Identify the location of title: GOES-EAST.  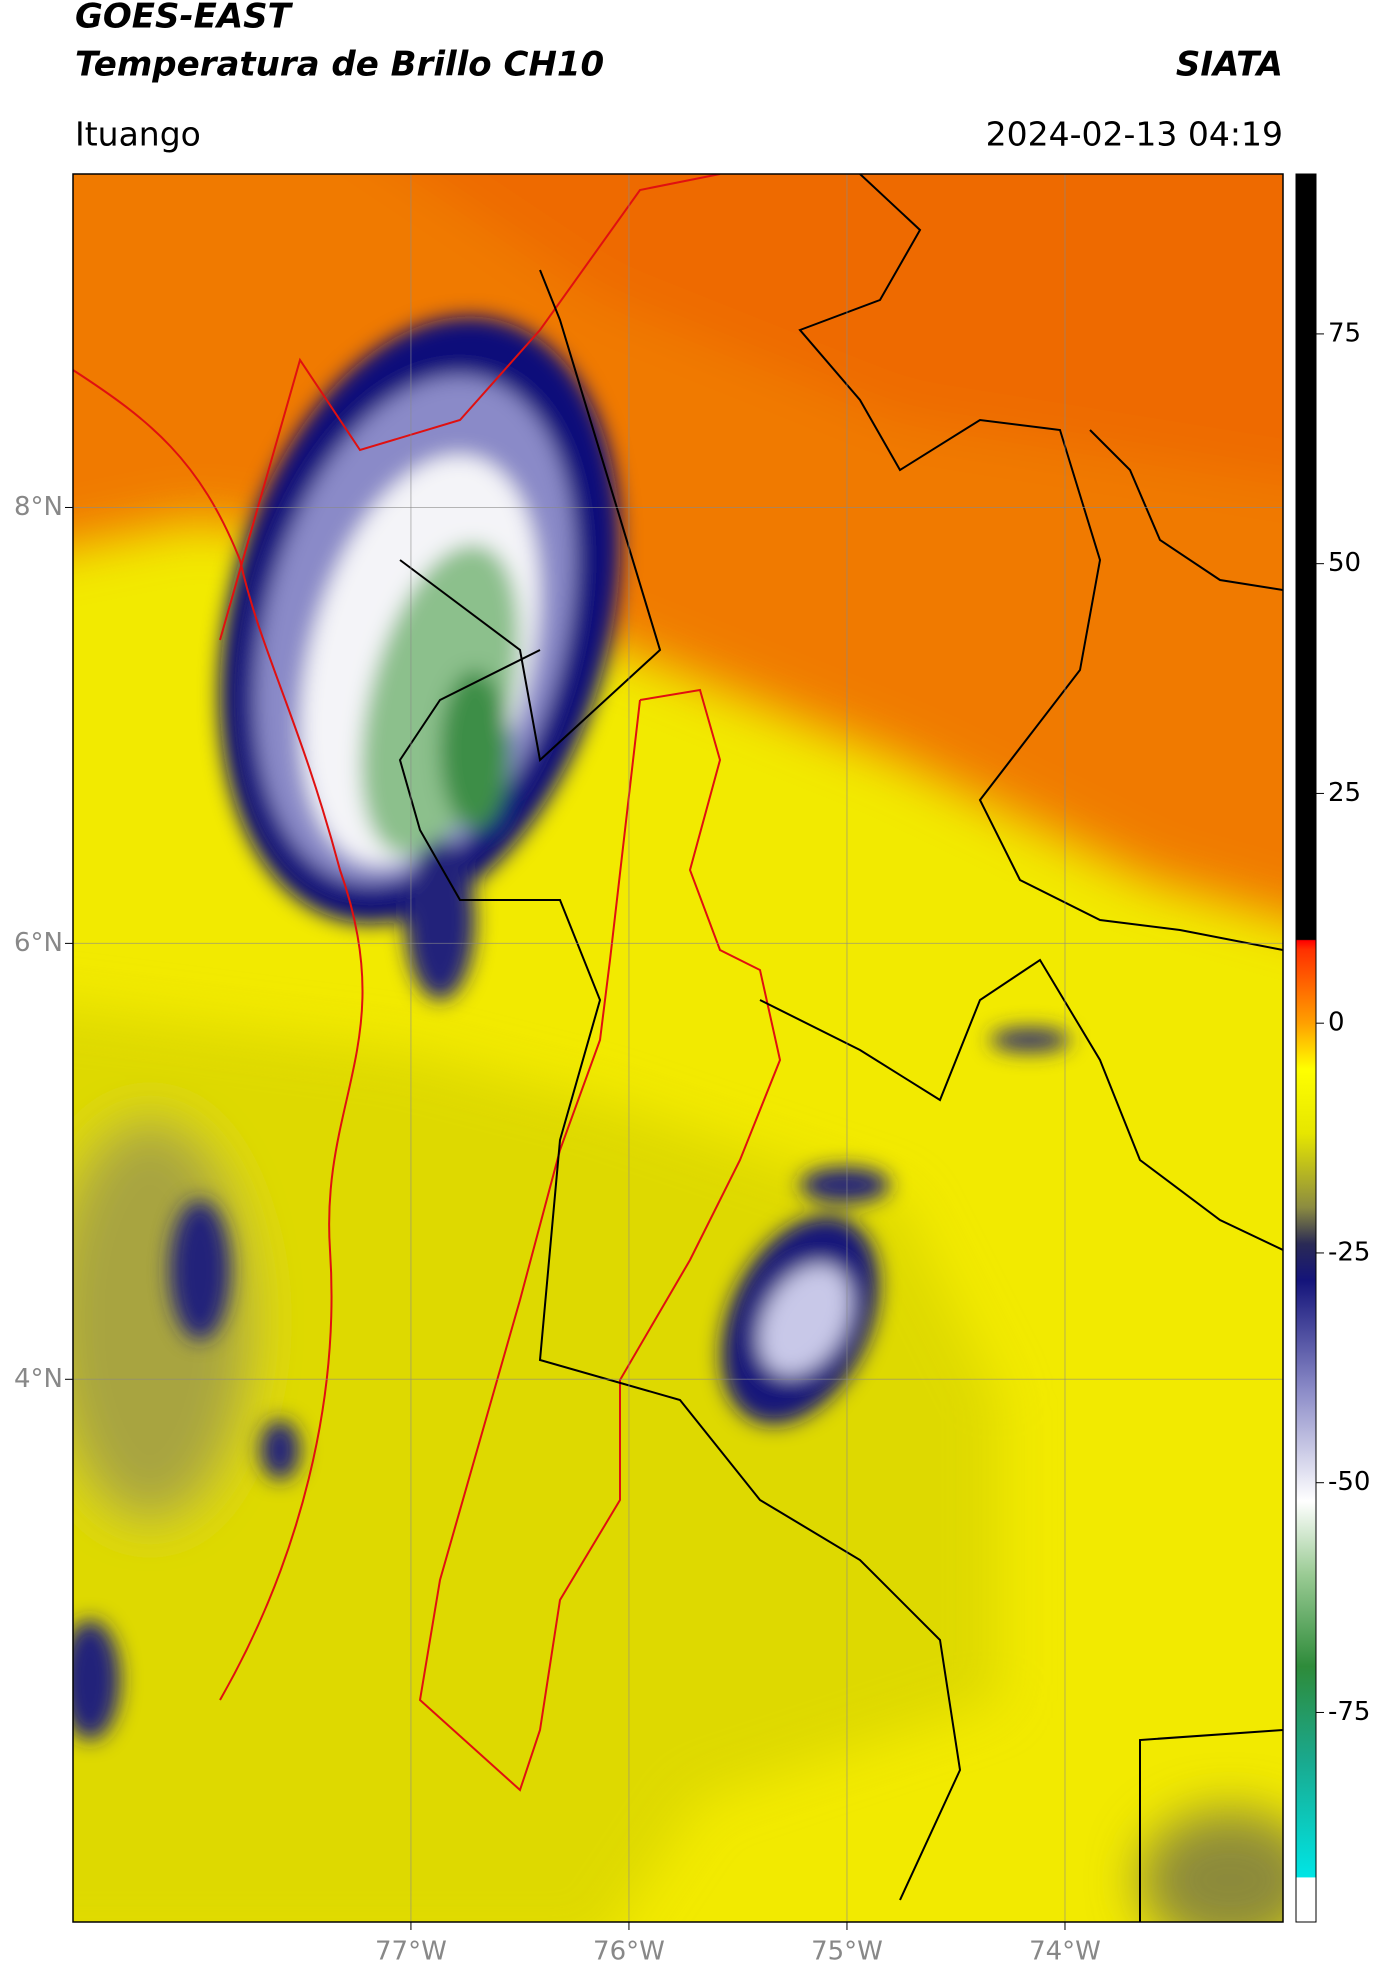
(184, 18).